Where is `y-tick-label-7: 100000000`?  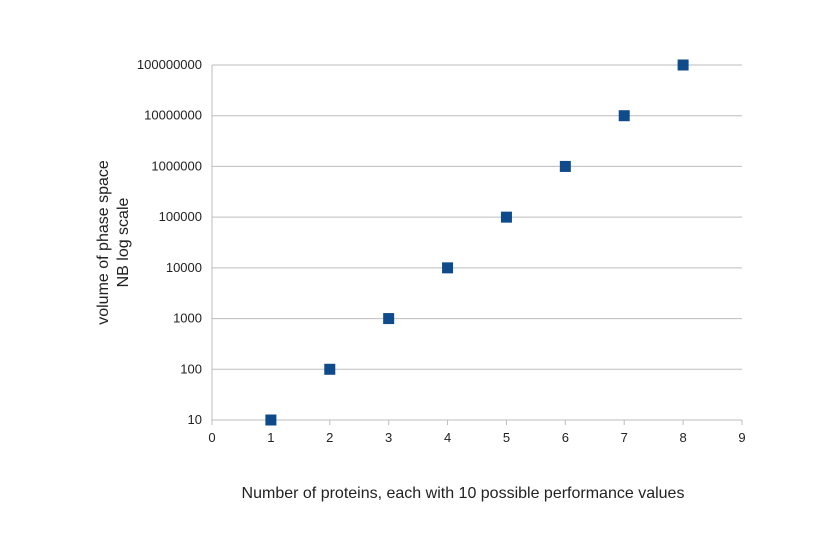 y-tick-label-7: 100000000 is located at coordinates (169, 64).